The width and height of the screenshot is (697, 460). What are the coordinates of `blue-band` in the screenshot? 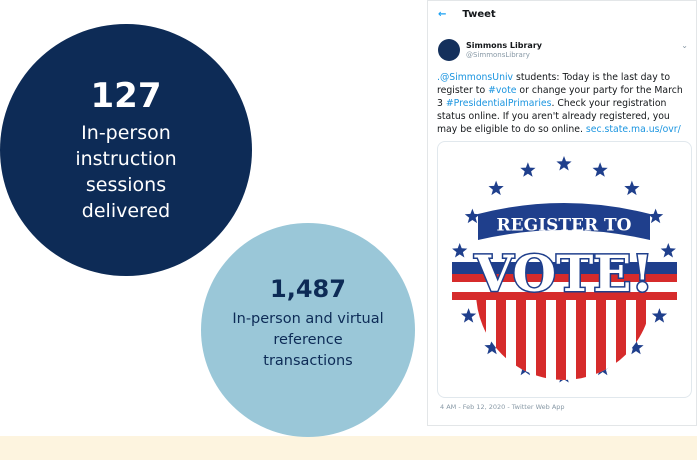 It's located at (564, 268).